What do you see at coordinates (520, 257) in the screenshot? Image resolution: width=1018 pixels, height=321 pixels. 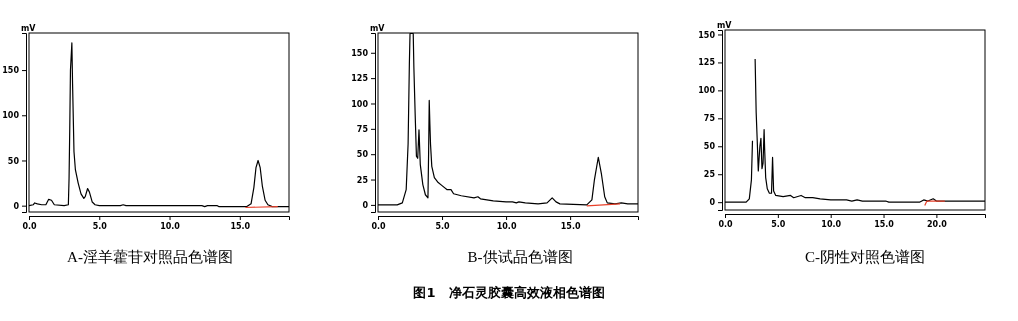 I see `text: B-供试品色谱图` at bounding box center [520, 257].